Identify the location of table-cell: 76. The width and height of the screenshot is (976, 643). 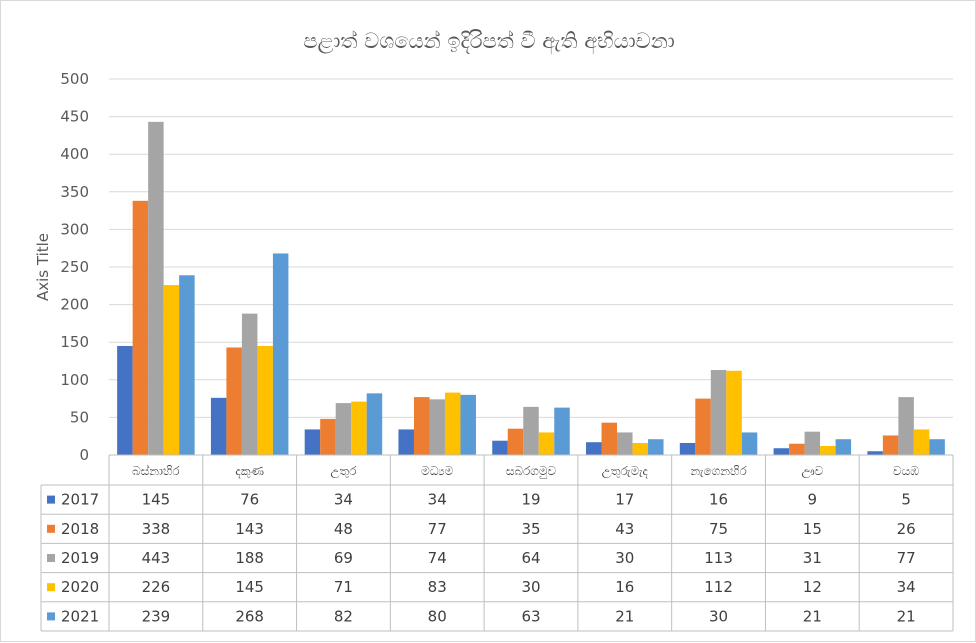
(249, 500).